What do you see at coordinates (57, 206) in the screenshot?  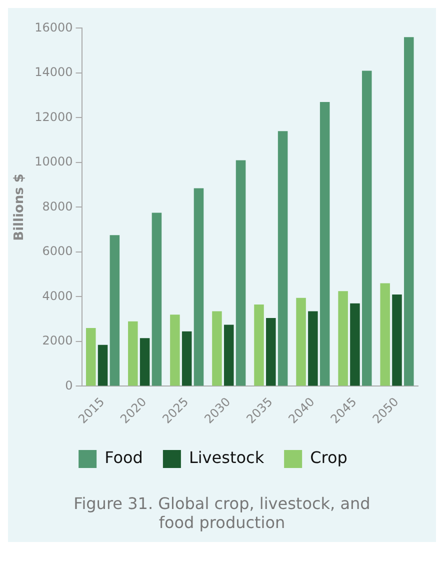 I see `y-tick-label: 8000` at bounding box center [57, 206].